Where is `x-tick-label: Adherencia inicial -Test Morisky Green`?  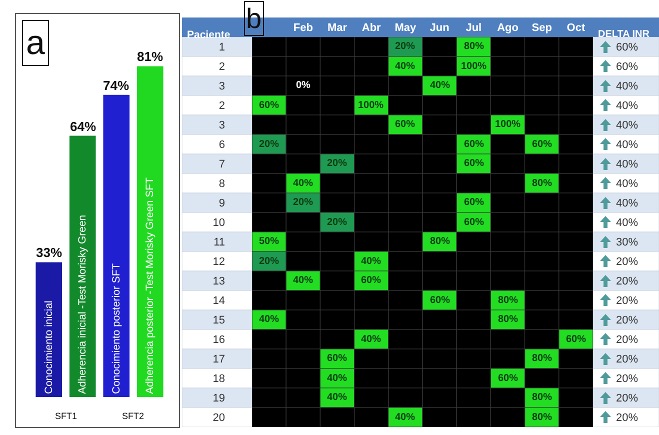
x-tick-label: Adherencia inicial -Test Morisky Green is located at coordinates (82, 304).